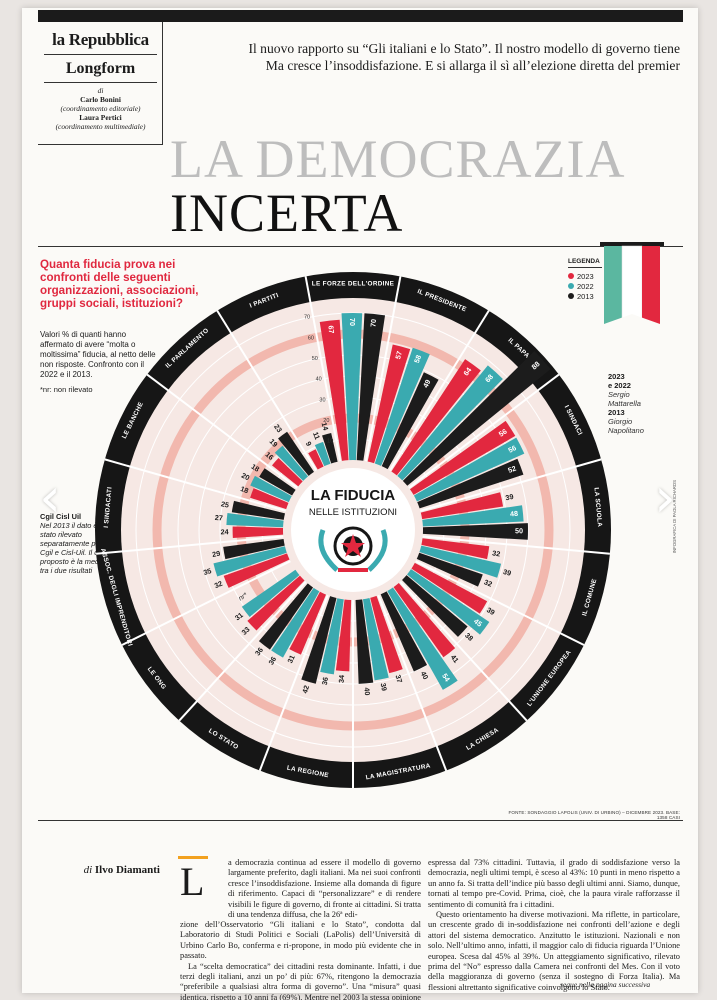 The width and height of the screenshot is (717, 1000). I want to click on headline-line-1: LA DEMOCRAZIA, so click(398, 159).